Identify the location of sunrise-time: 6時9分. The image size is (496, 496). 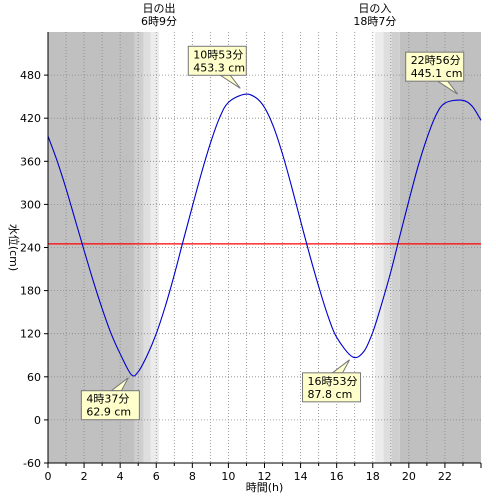
(159, 21).